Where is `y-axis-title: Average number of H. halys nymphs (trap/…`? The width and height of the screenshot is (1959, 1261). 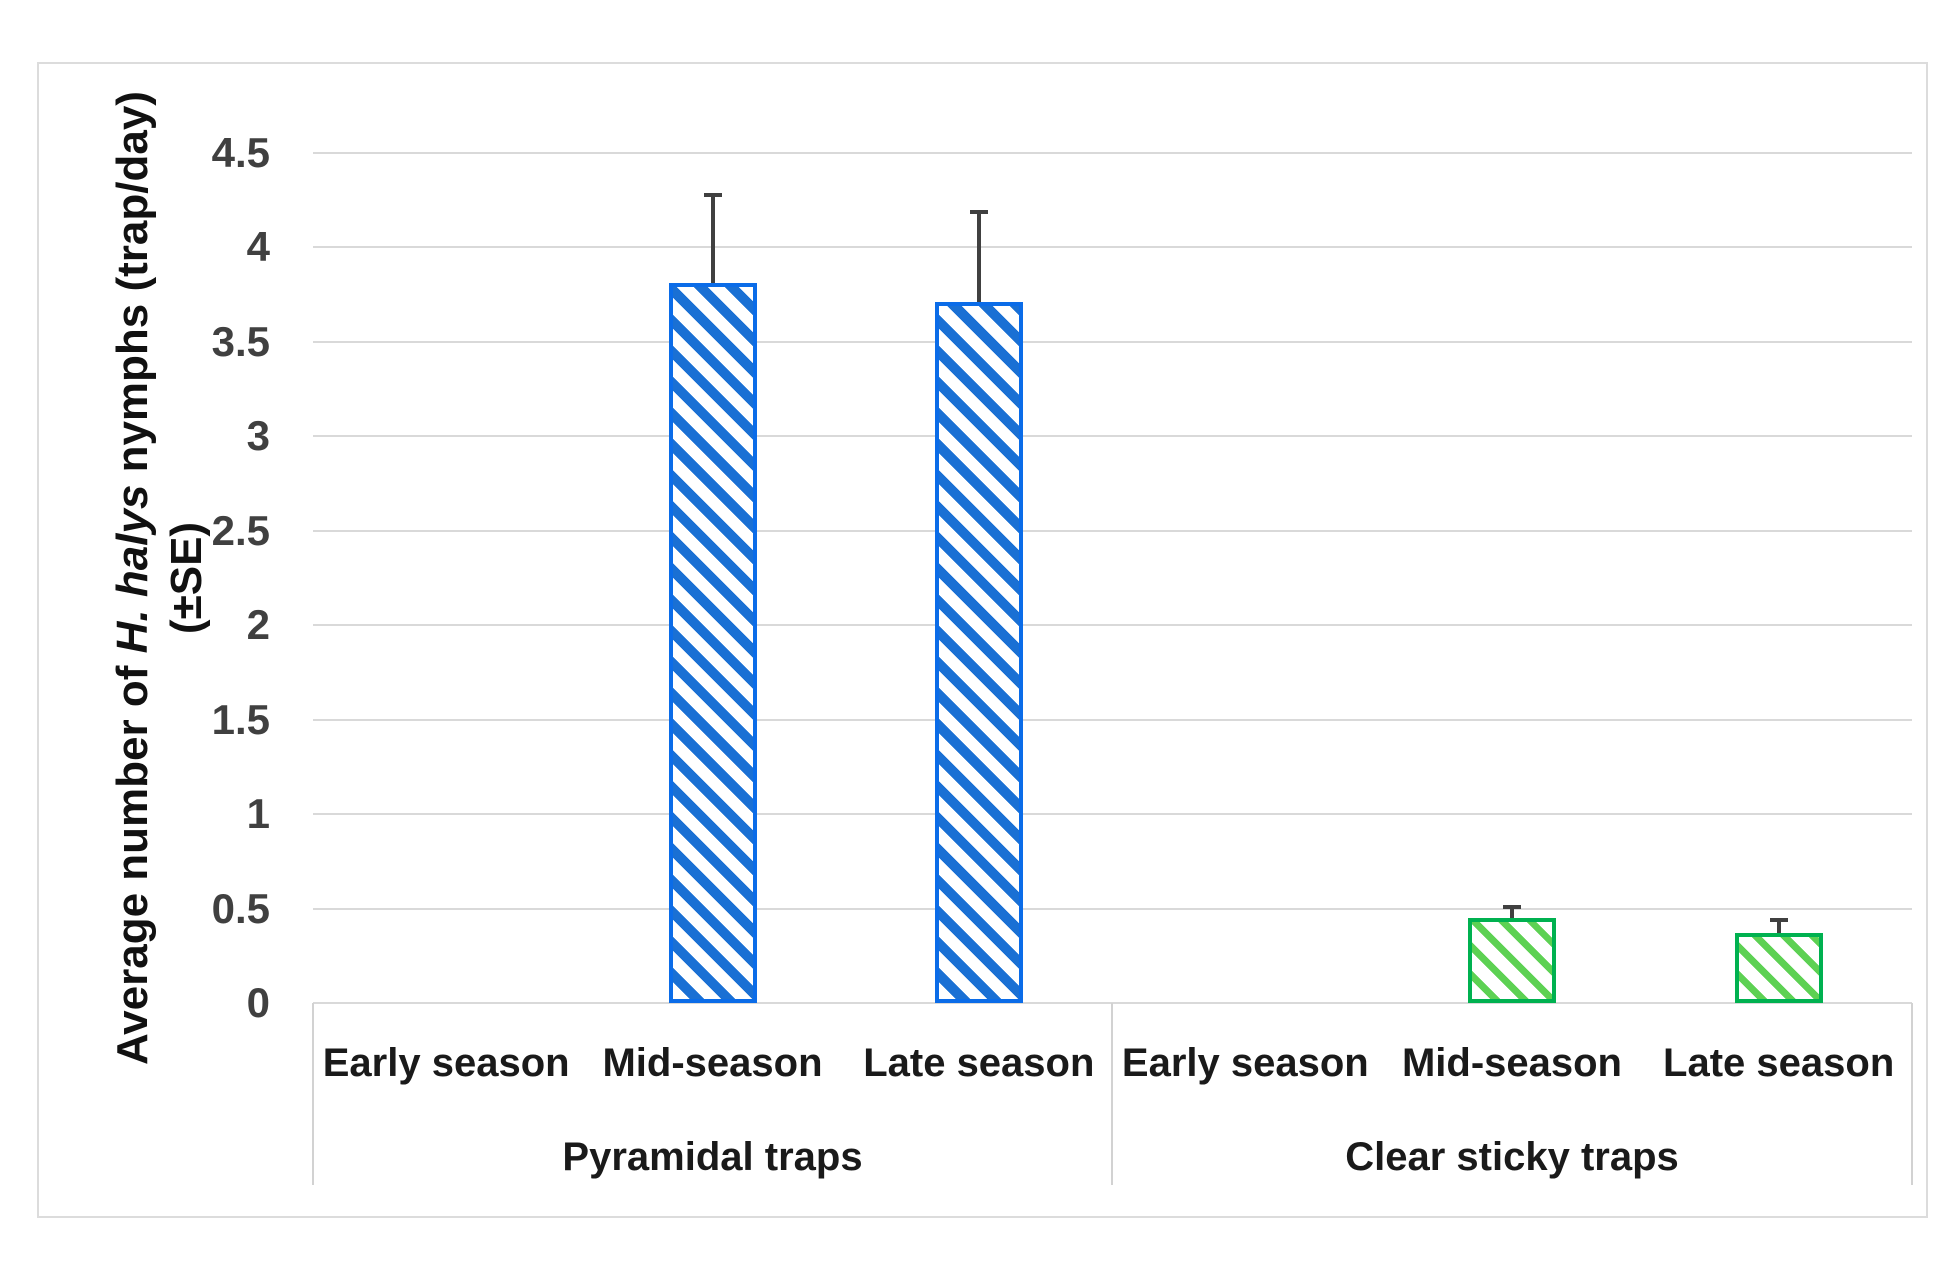 y-axis-title: Average number of H. halys nymphs (trap/… is located at coordinates (160, 578).